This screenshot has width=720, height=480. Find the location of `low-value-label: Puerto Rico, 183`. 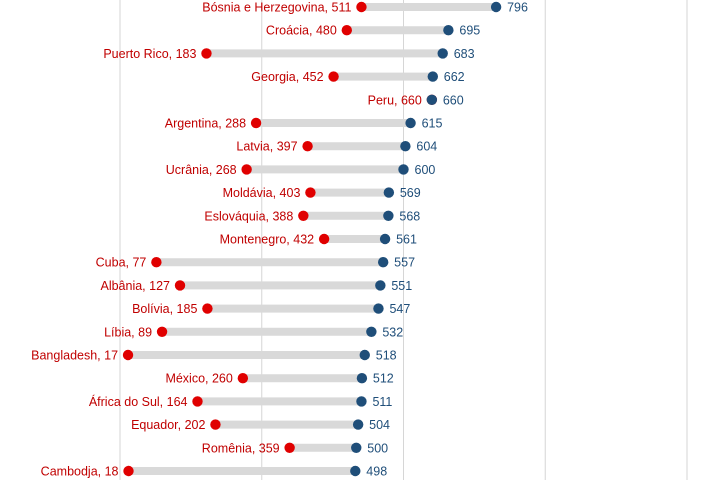

low-value-label: Puerto Rico, 183 is located at coordinates (149, 54).